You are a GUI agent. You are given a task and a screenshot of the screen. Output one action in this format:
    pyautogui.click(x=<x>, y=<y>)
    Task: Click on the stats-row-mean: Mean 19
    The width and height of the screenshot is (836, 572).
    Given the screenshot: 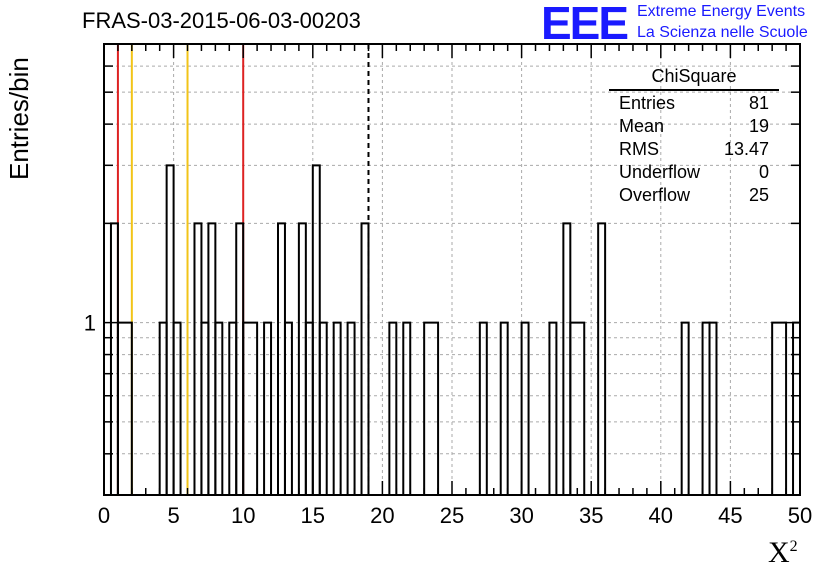 What is the action you would take?
    pyautogui.click(x=694, y=126)
    